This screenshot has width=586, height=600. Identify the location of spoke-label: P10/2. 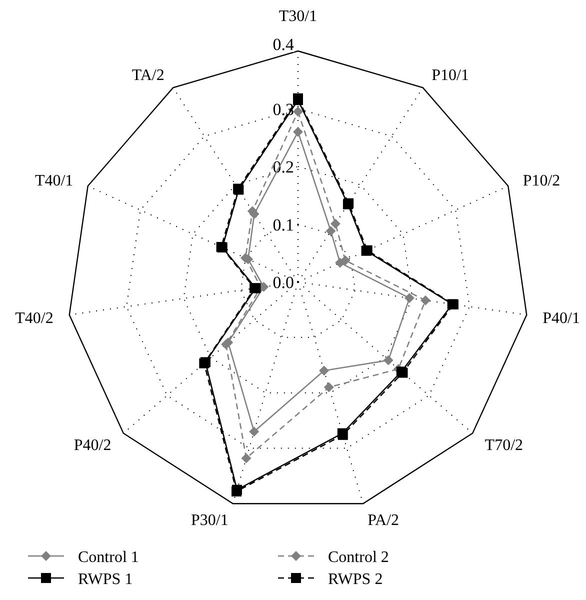
(541, 181).